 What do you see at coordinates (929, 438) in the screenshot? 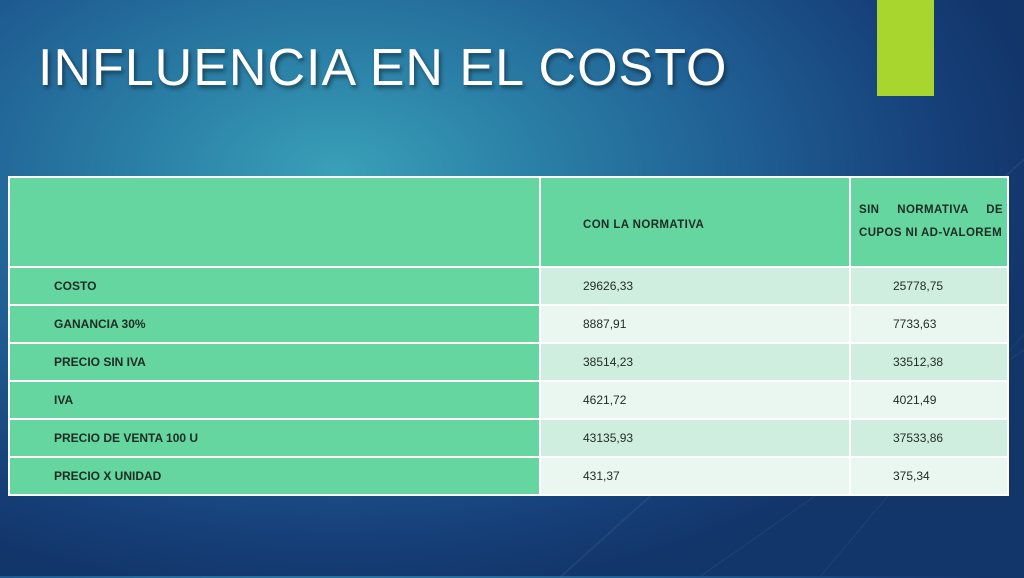
I see `cell-sin-normativa: 37533,86` at bounding box center [929, 438].